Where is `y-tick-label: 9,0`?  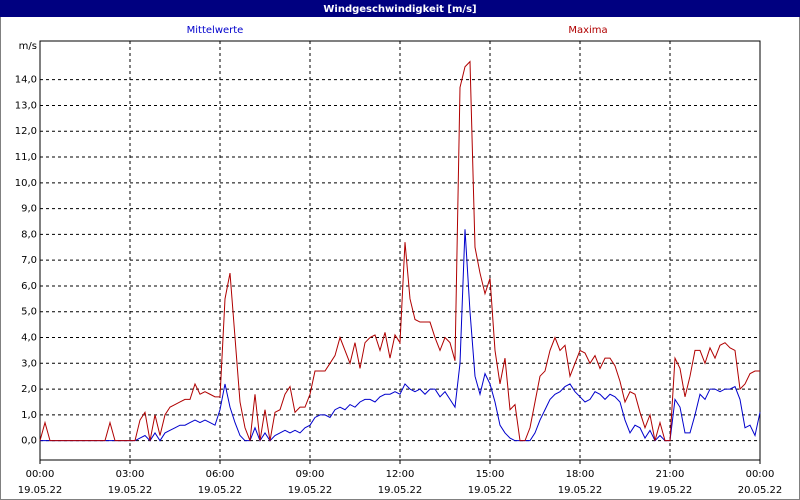 y-tick-label: 9,0 is located at coordinates (29, 209).